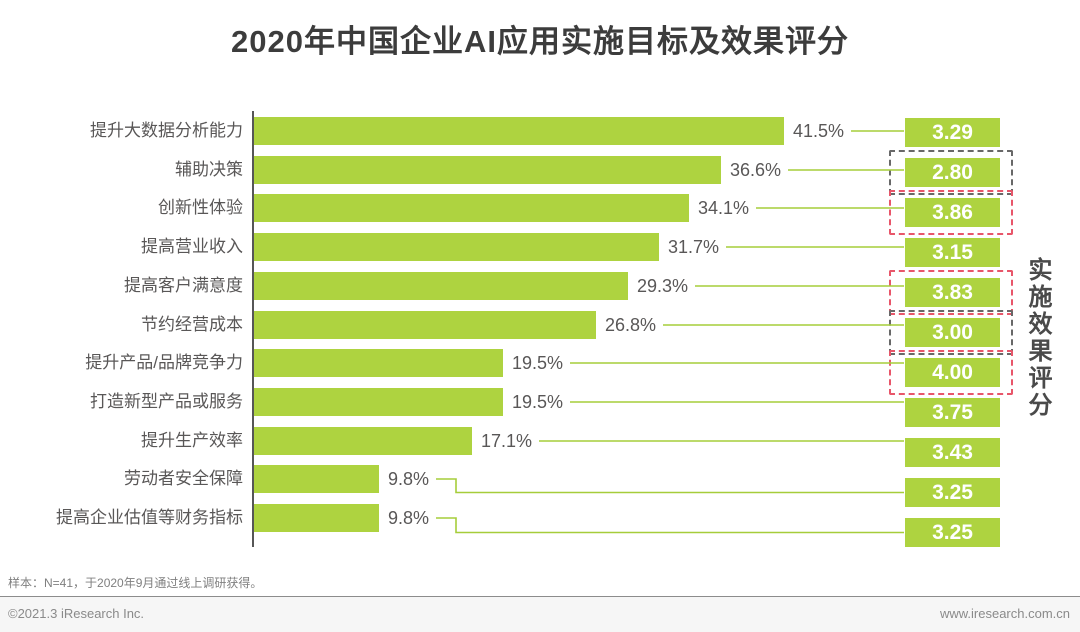  Describe the element at coordinates (540, 614) in the screenshot. I see `footer-band` at that location.